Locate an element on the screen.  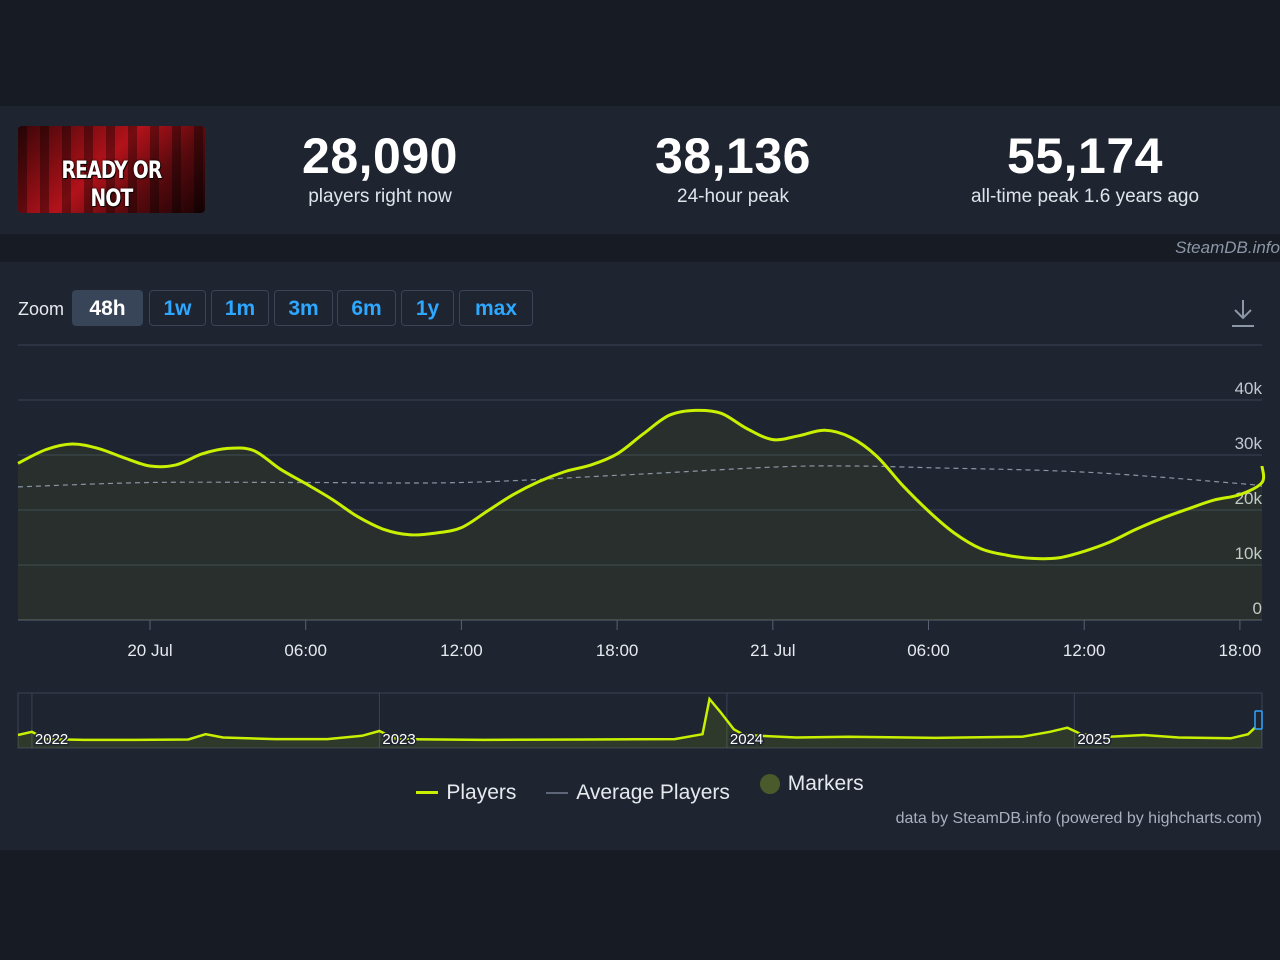
stat-24h-peak: 38,136 24-hour peak is located at coordinates (733, 168).